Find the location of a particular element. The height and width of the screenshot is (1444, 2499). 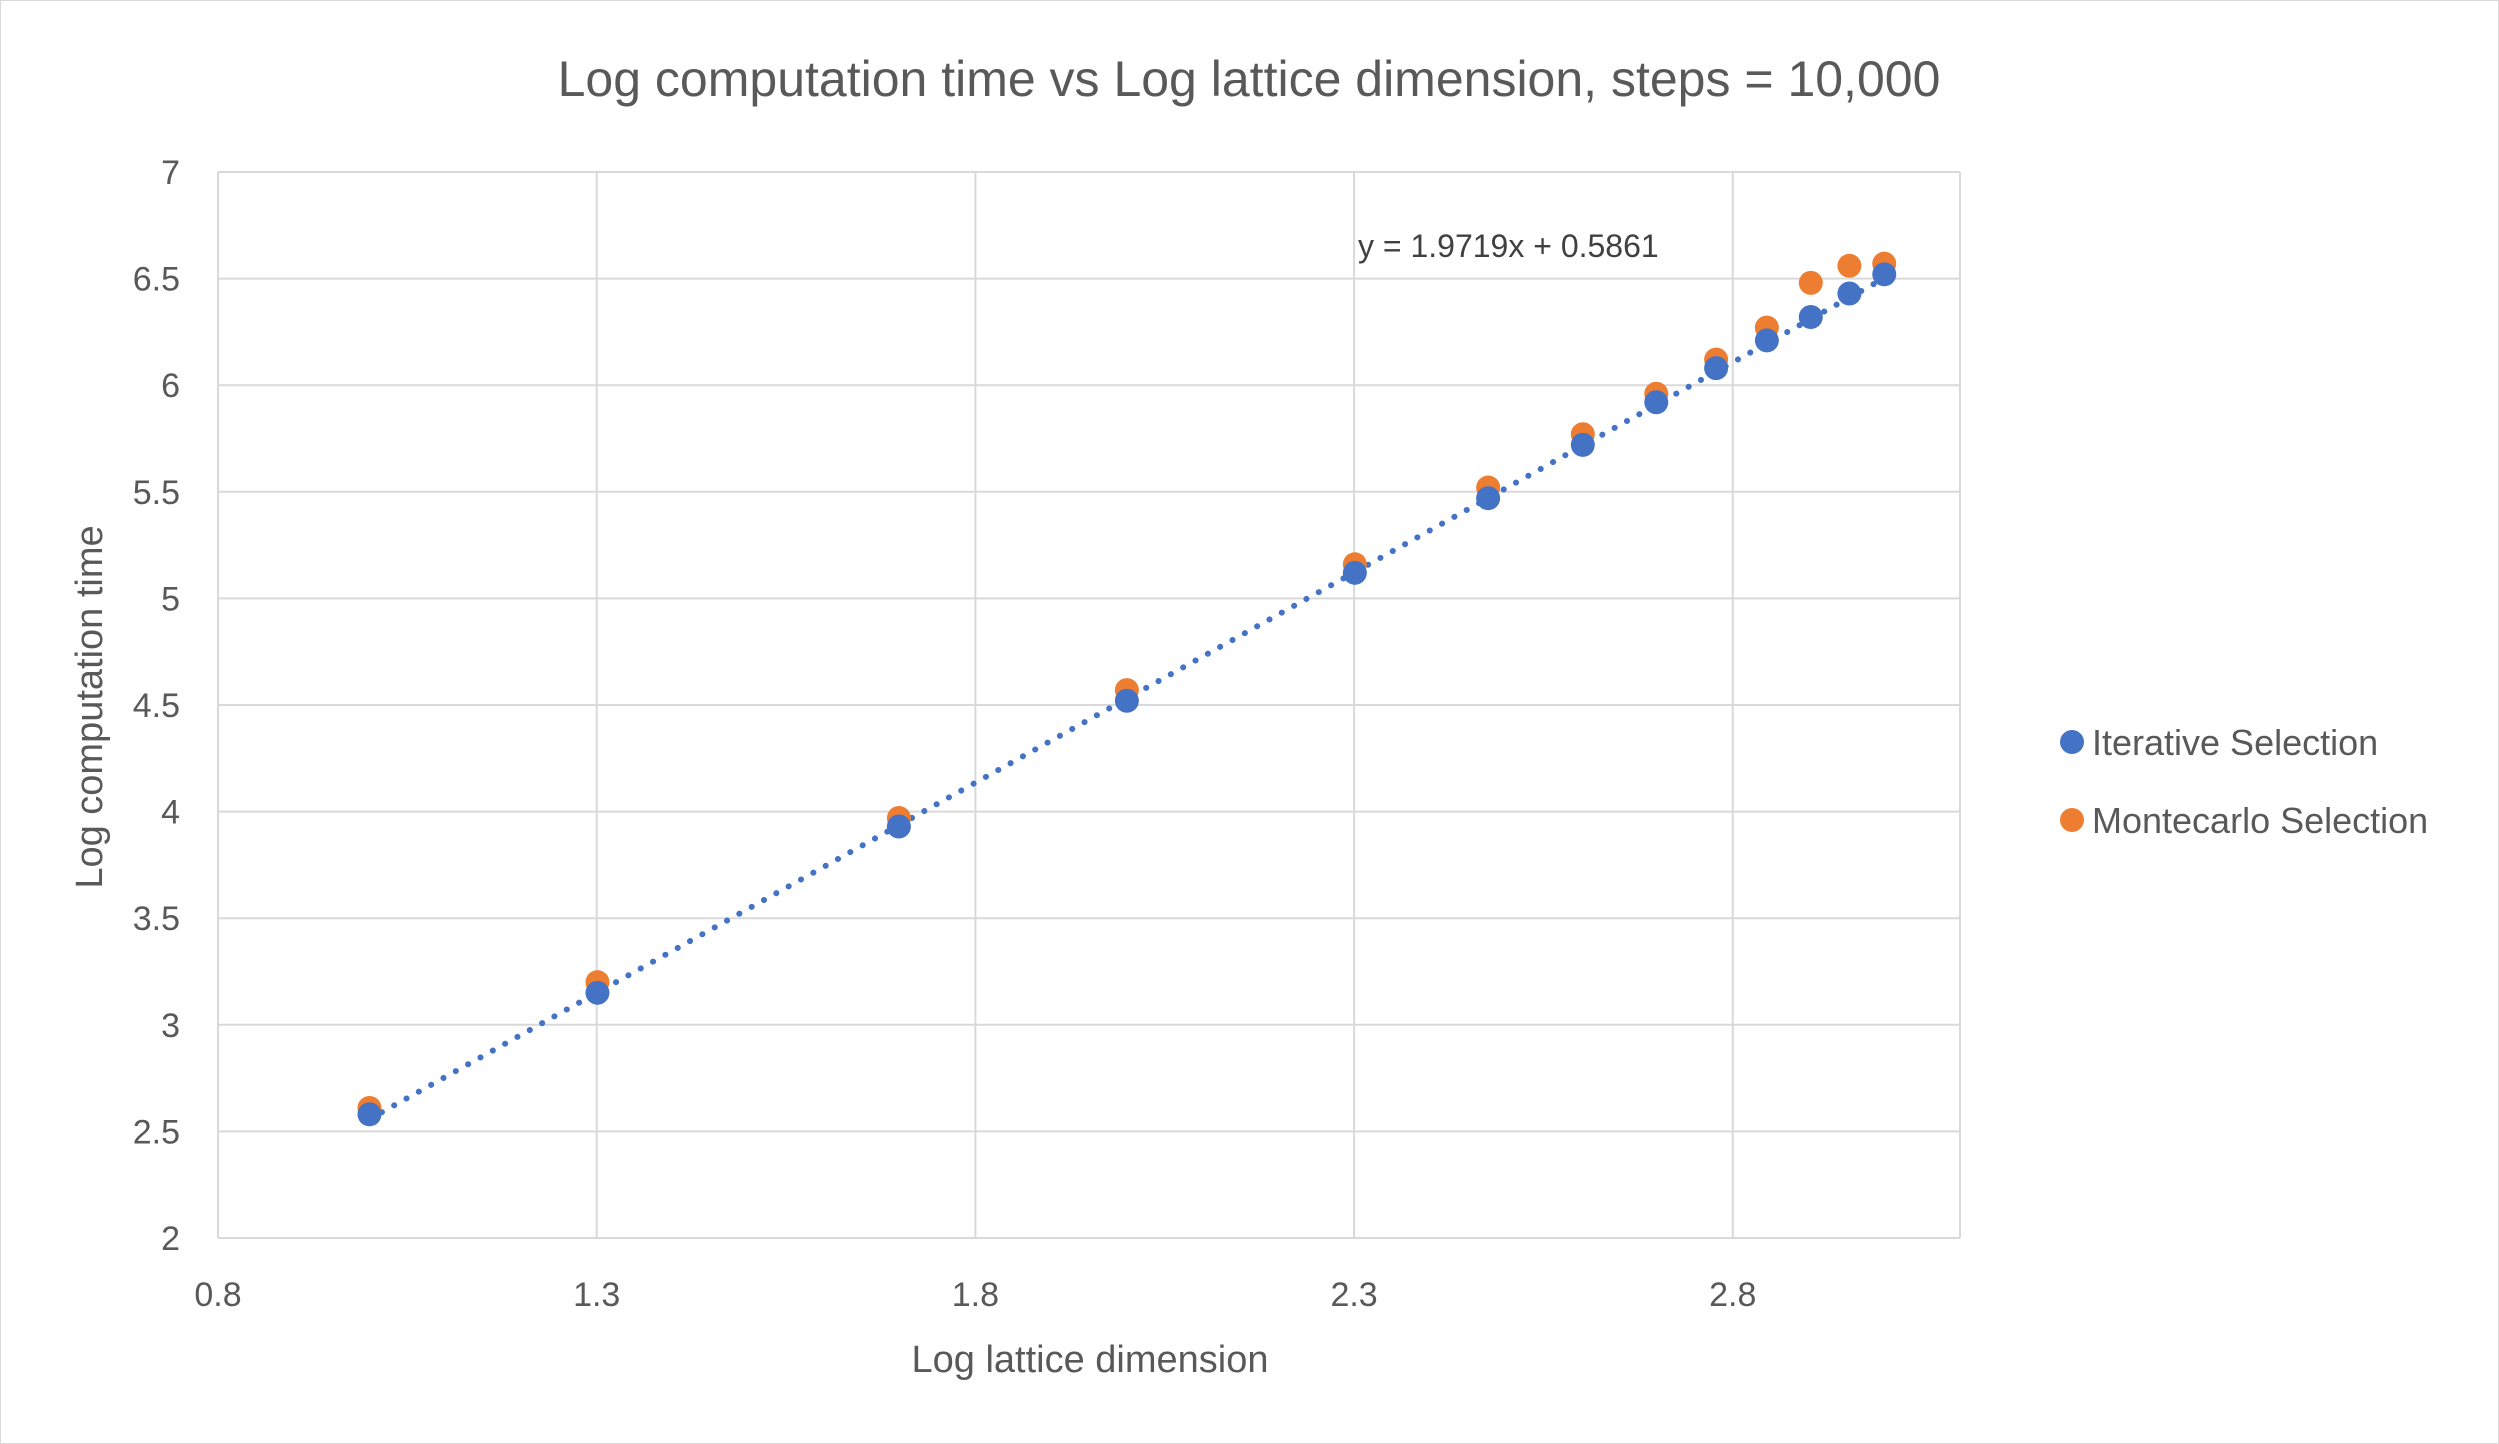

y-axis-title: Log computation time is located at coordinates (90, 706).